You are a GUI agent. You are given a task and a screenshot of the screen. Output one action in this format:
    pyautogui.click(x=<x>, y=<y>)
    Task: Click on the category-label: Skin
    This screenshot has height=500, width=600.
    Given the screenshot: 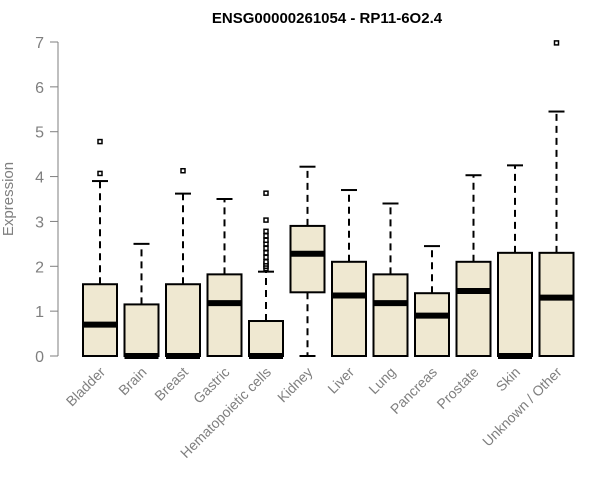 What is the action you would take?
    pyautogui.click(x=508, y=379)
    